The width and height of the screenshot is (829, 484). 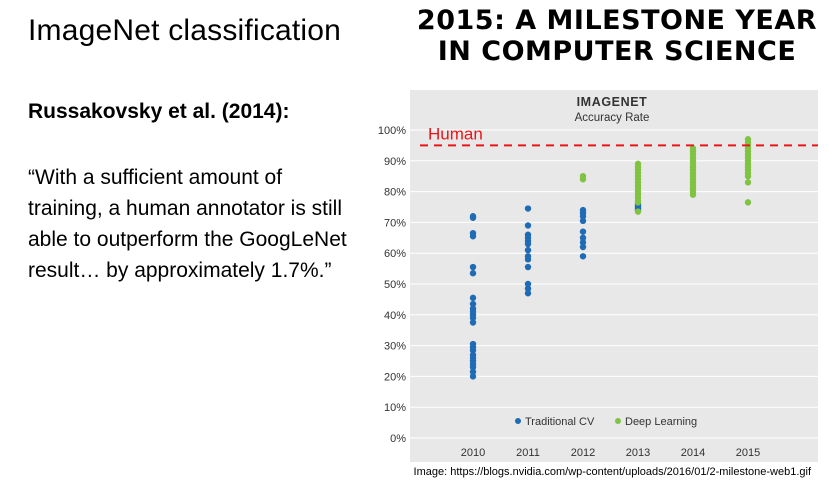 I want to click on y-tick-label: 0%, so click(x=398, y=439).